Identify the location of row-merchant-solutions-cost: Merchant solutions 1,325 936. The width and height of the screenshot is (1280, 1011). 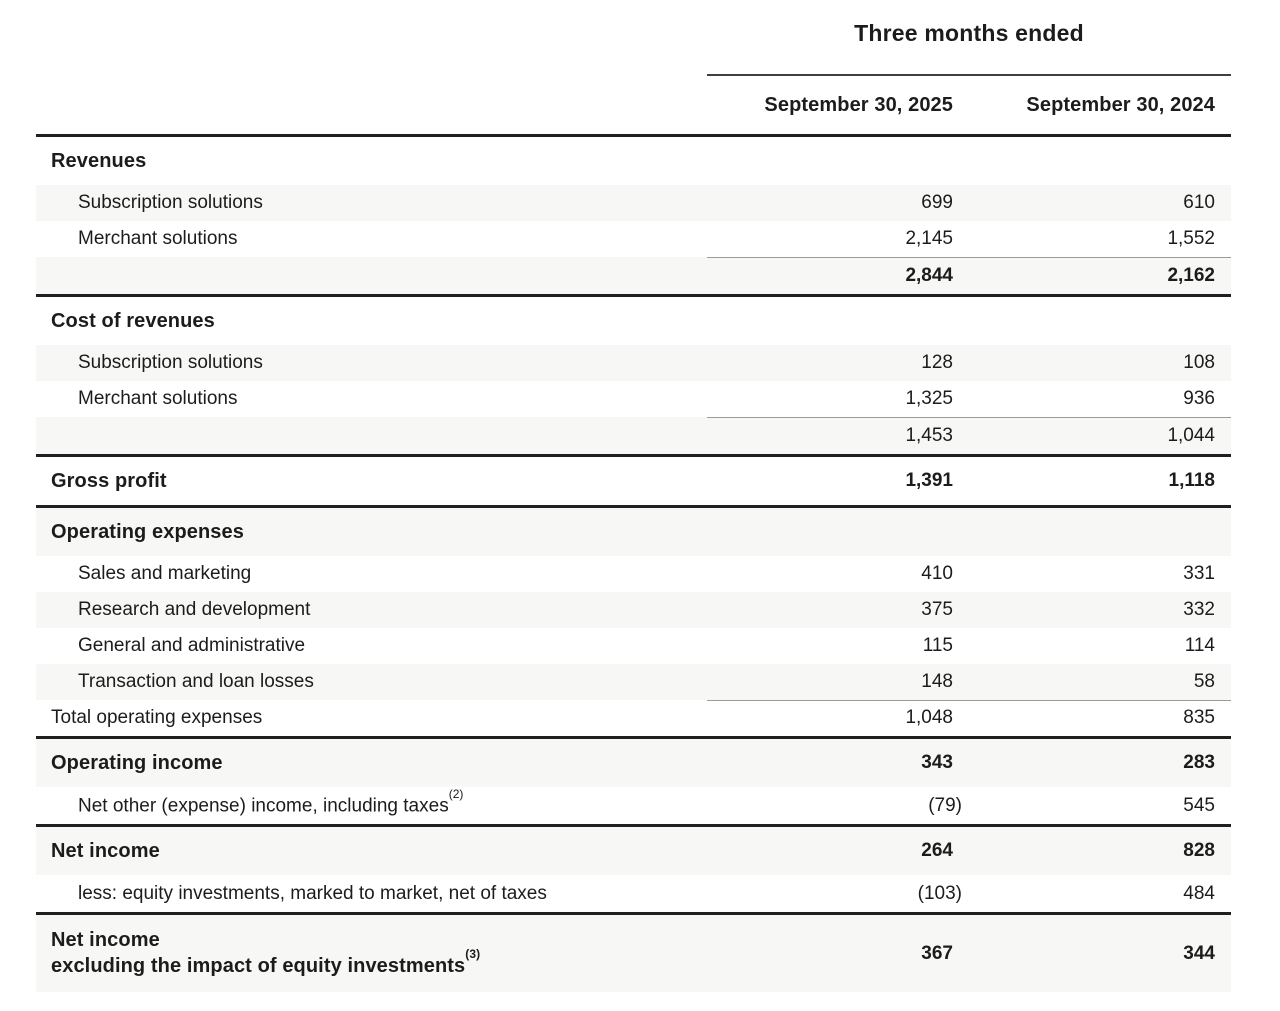
(633, 399).